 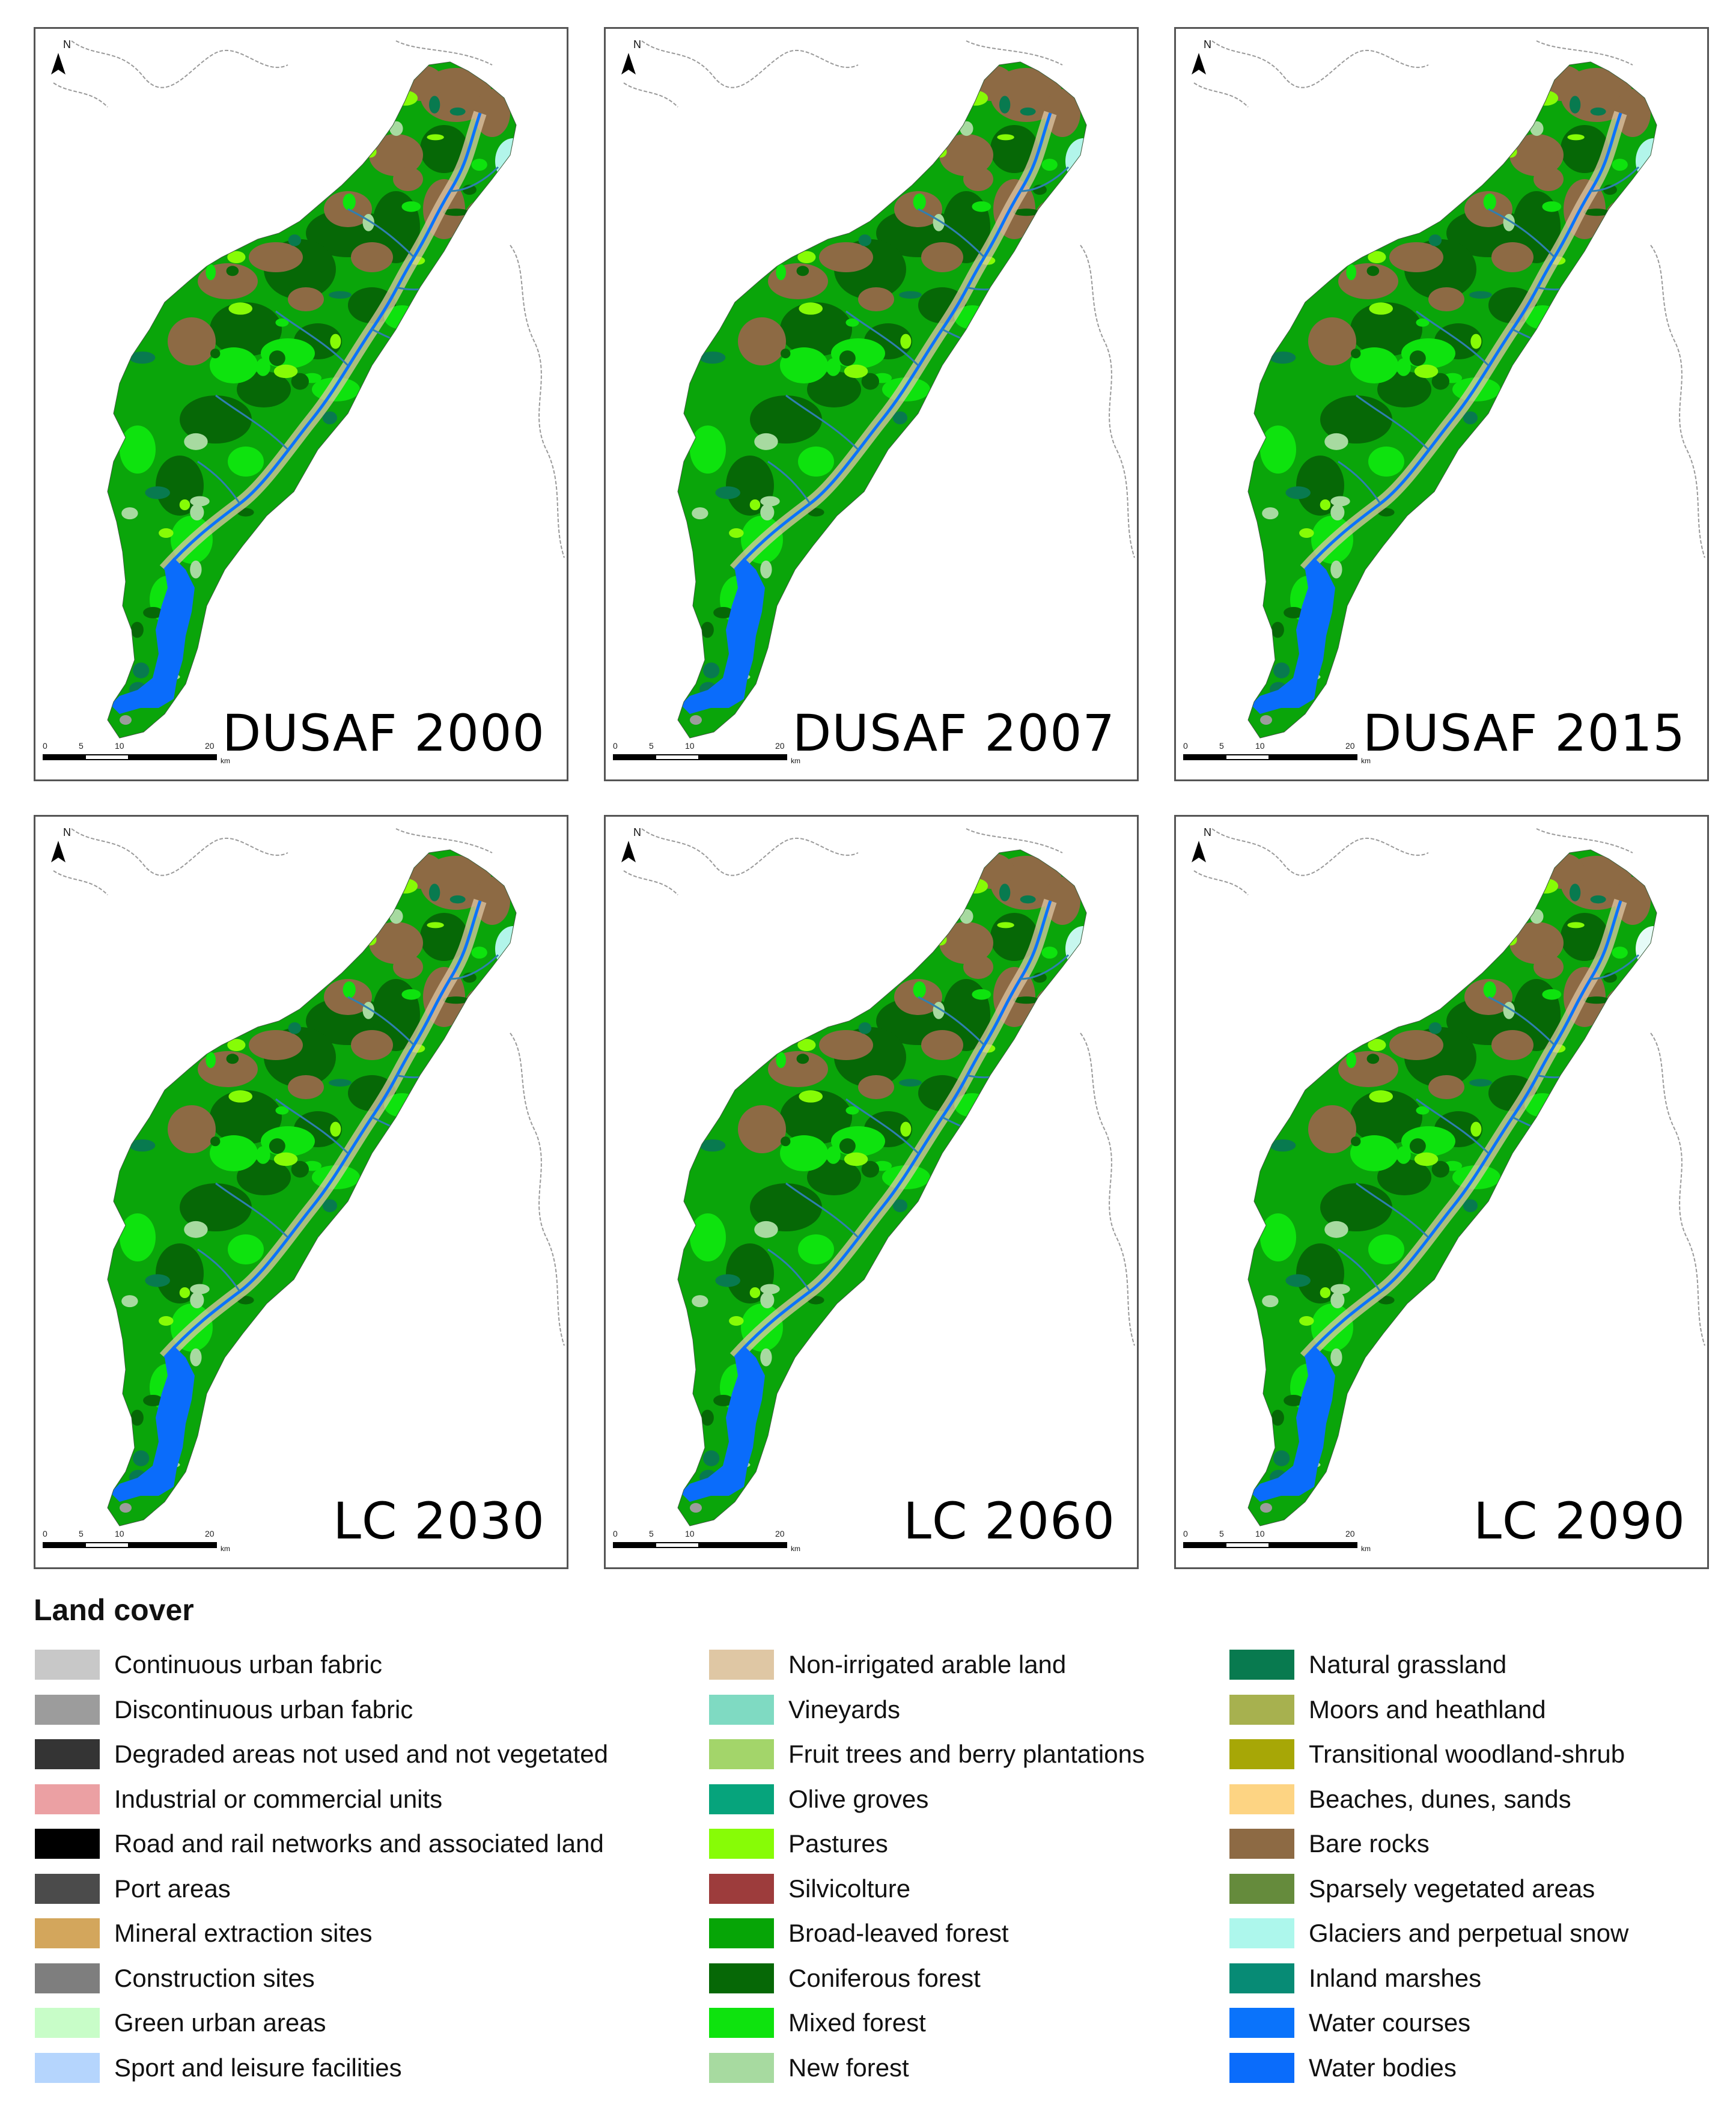 What do you see at coordinates (1408, 1664) in the screenshot?
I see `legend-label: Natural grassland` at bounding box center [1408, 1664].